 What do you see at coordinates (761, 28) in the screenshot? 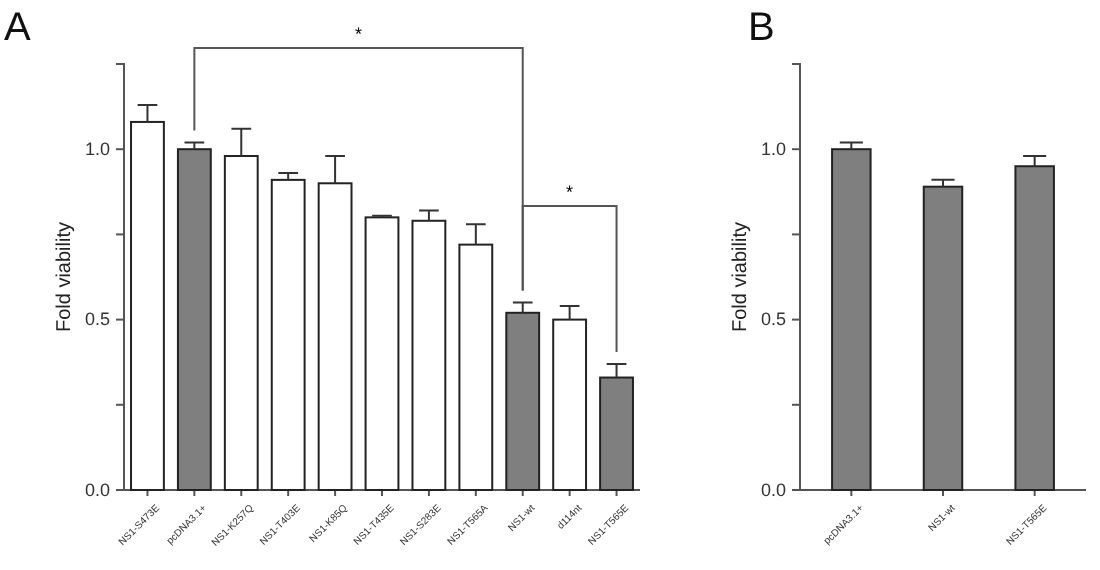
I see `chart-title: B` at bounding box center [761, 28].